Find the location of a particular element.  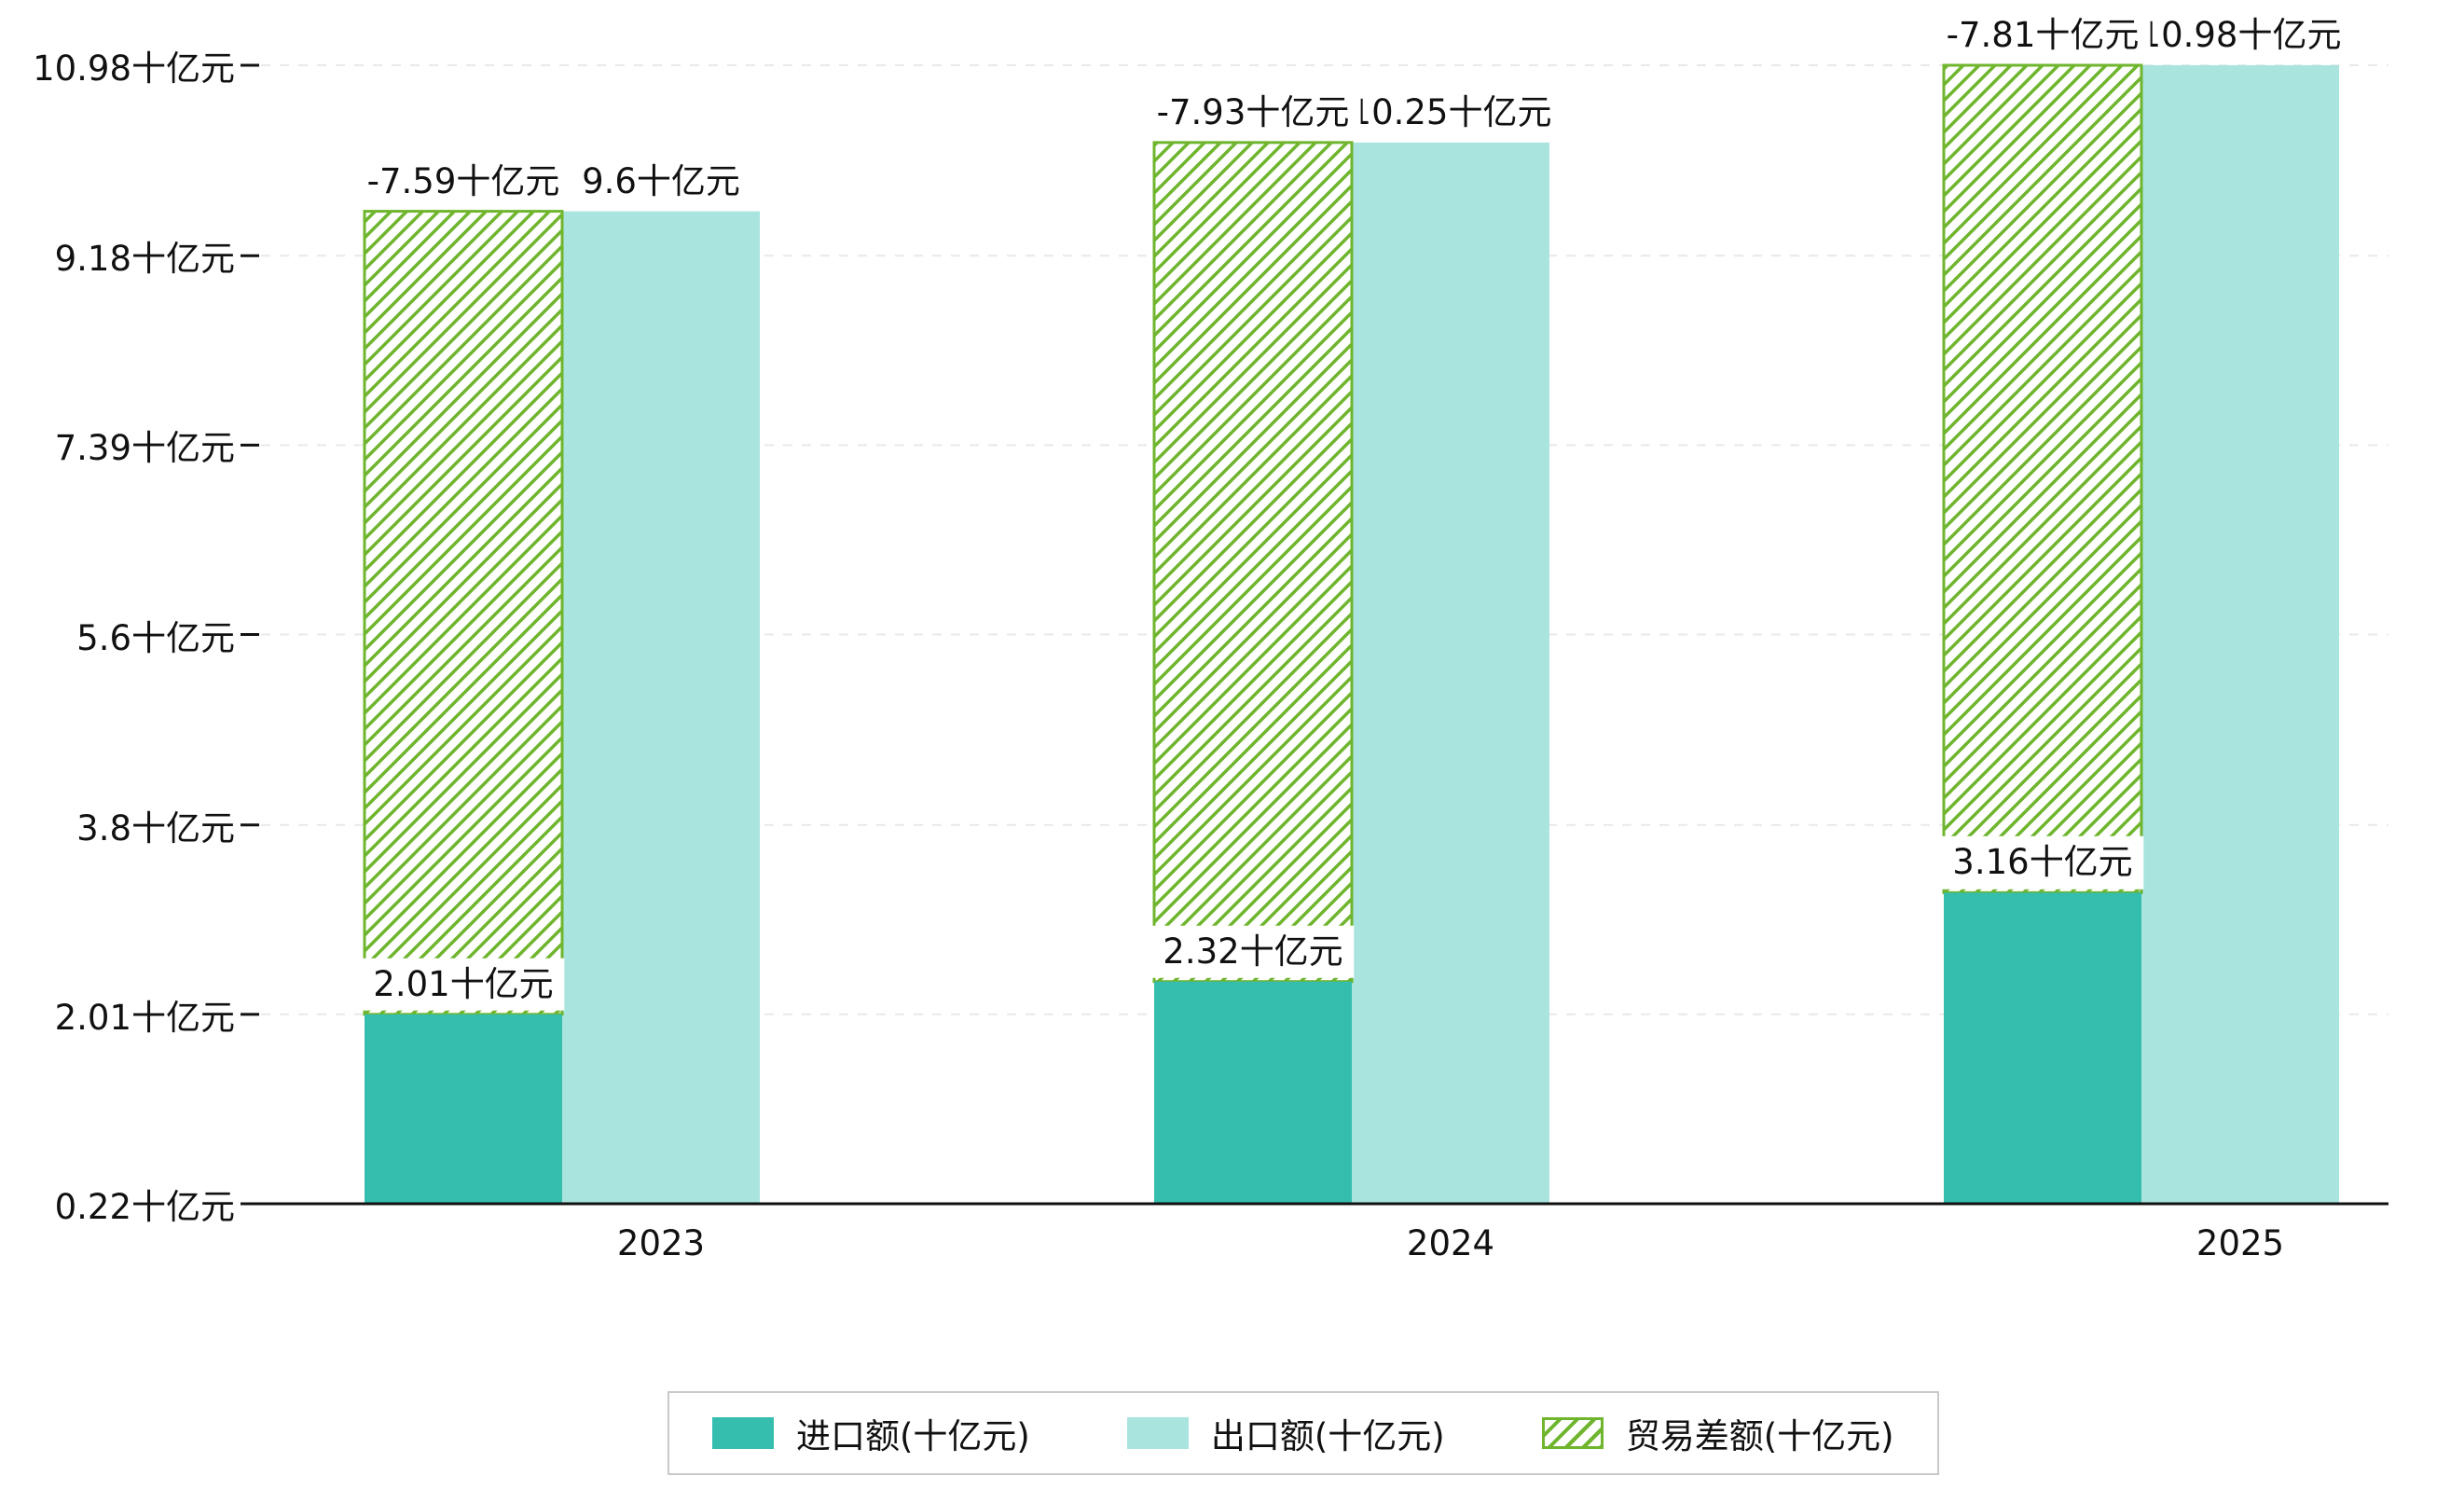

legend-item-export: 出口额(十亿元) is located at coordinates (1286, 1433).